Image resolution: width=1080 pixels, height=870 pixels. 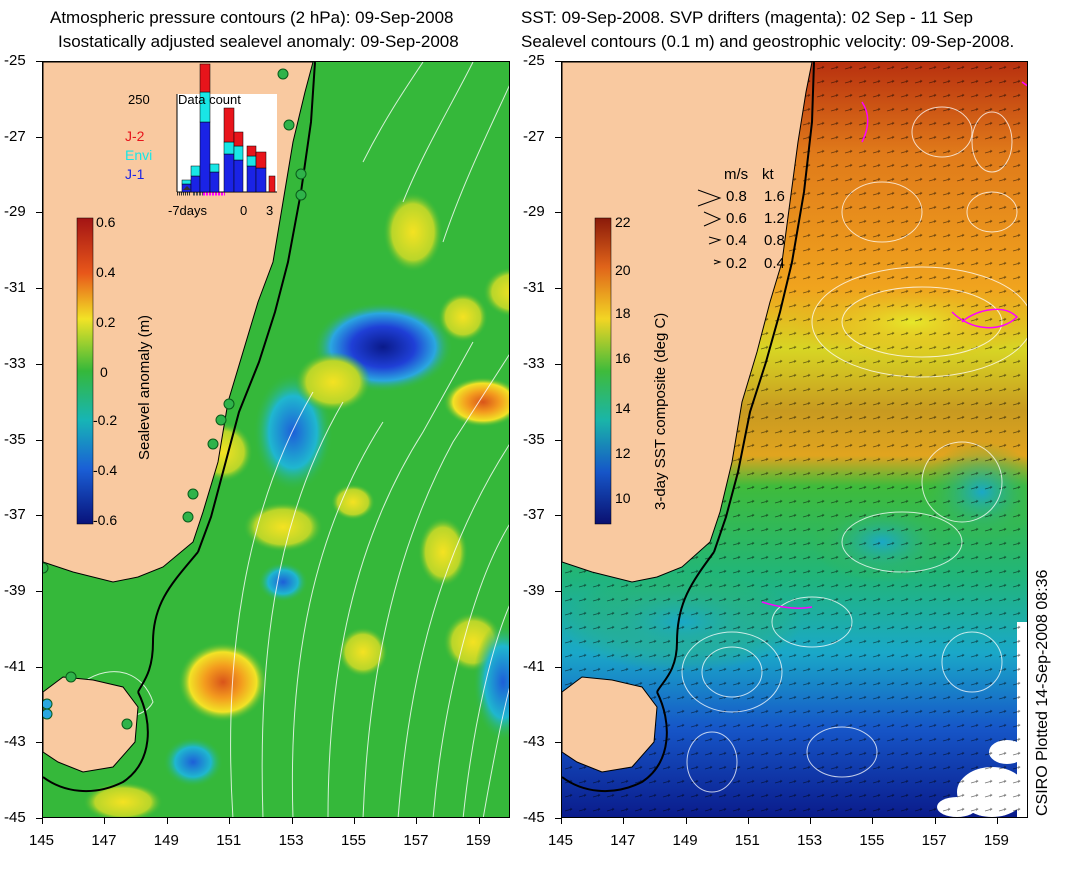 What do you see at coordinates (534, 515) in the screenshot?
I see `y-tick-label: -37` at bounding box center [534, 515].